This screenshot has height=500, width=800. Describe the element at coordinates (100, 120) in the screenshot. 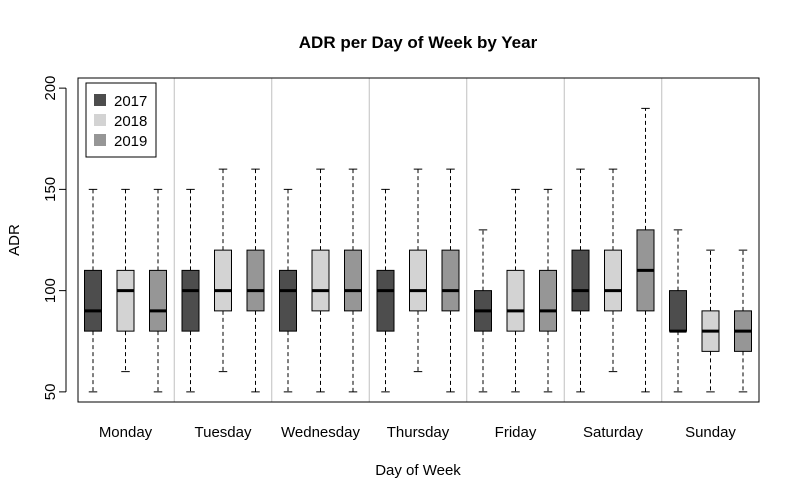

I see `legend-swatch-2018` at that location.